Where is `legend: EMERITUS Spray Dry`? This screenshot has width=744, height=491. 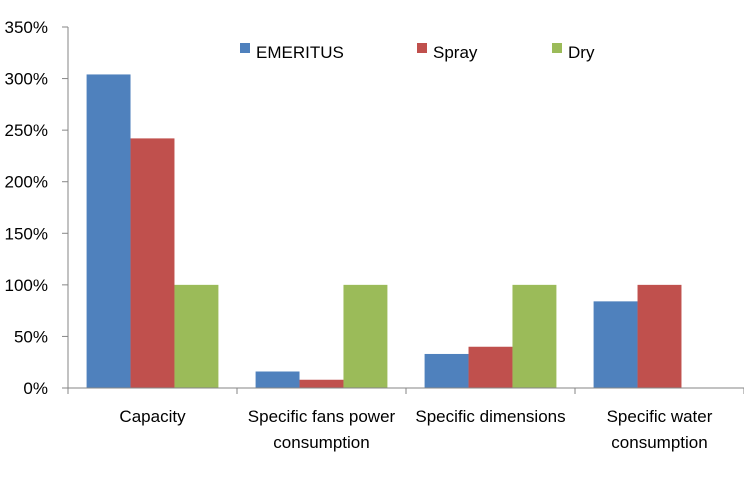 legend: EMERITUS Spray Dry is located at coordinates (417, 52).